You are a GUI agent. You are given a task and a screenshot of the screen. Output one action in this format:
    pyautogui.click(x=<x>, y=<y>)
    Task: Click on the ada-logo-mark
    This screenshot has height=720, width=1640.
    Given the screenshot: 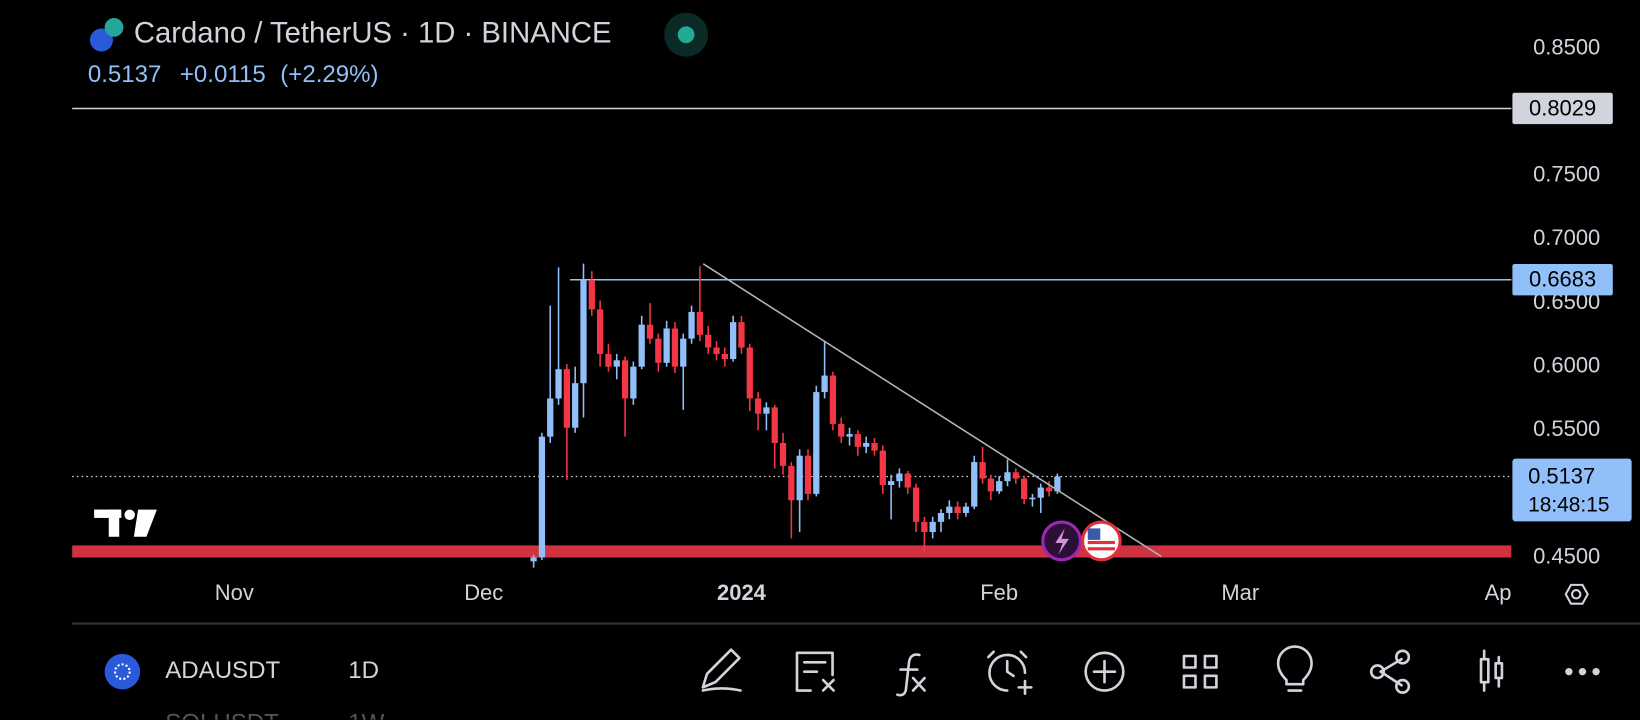 What is the action you would take?
    pyautogui.click(x=122, y=672)
    